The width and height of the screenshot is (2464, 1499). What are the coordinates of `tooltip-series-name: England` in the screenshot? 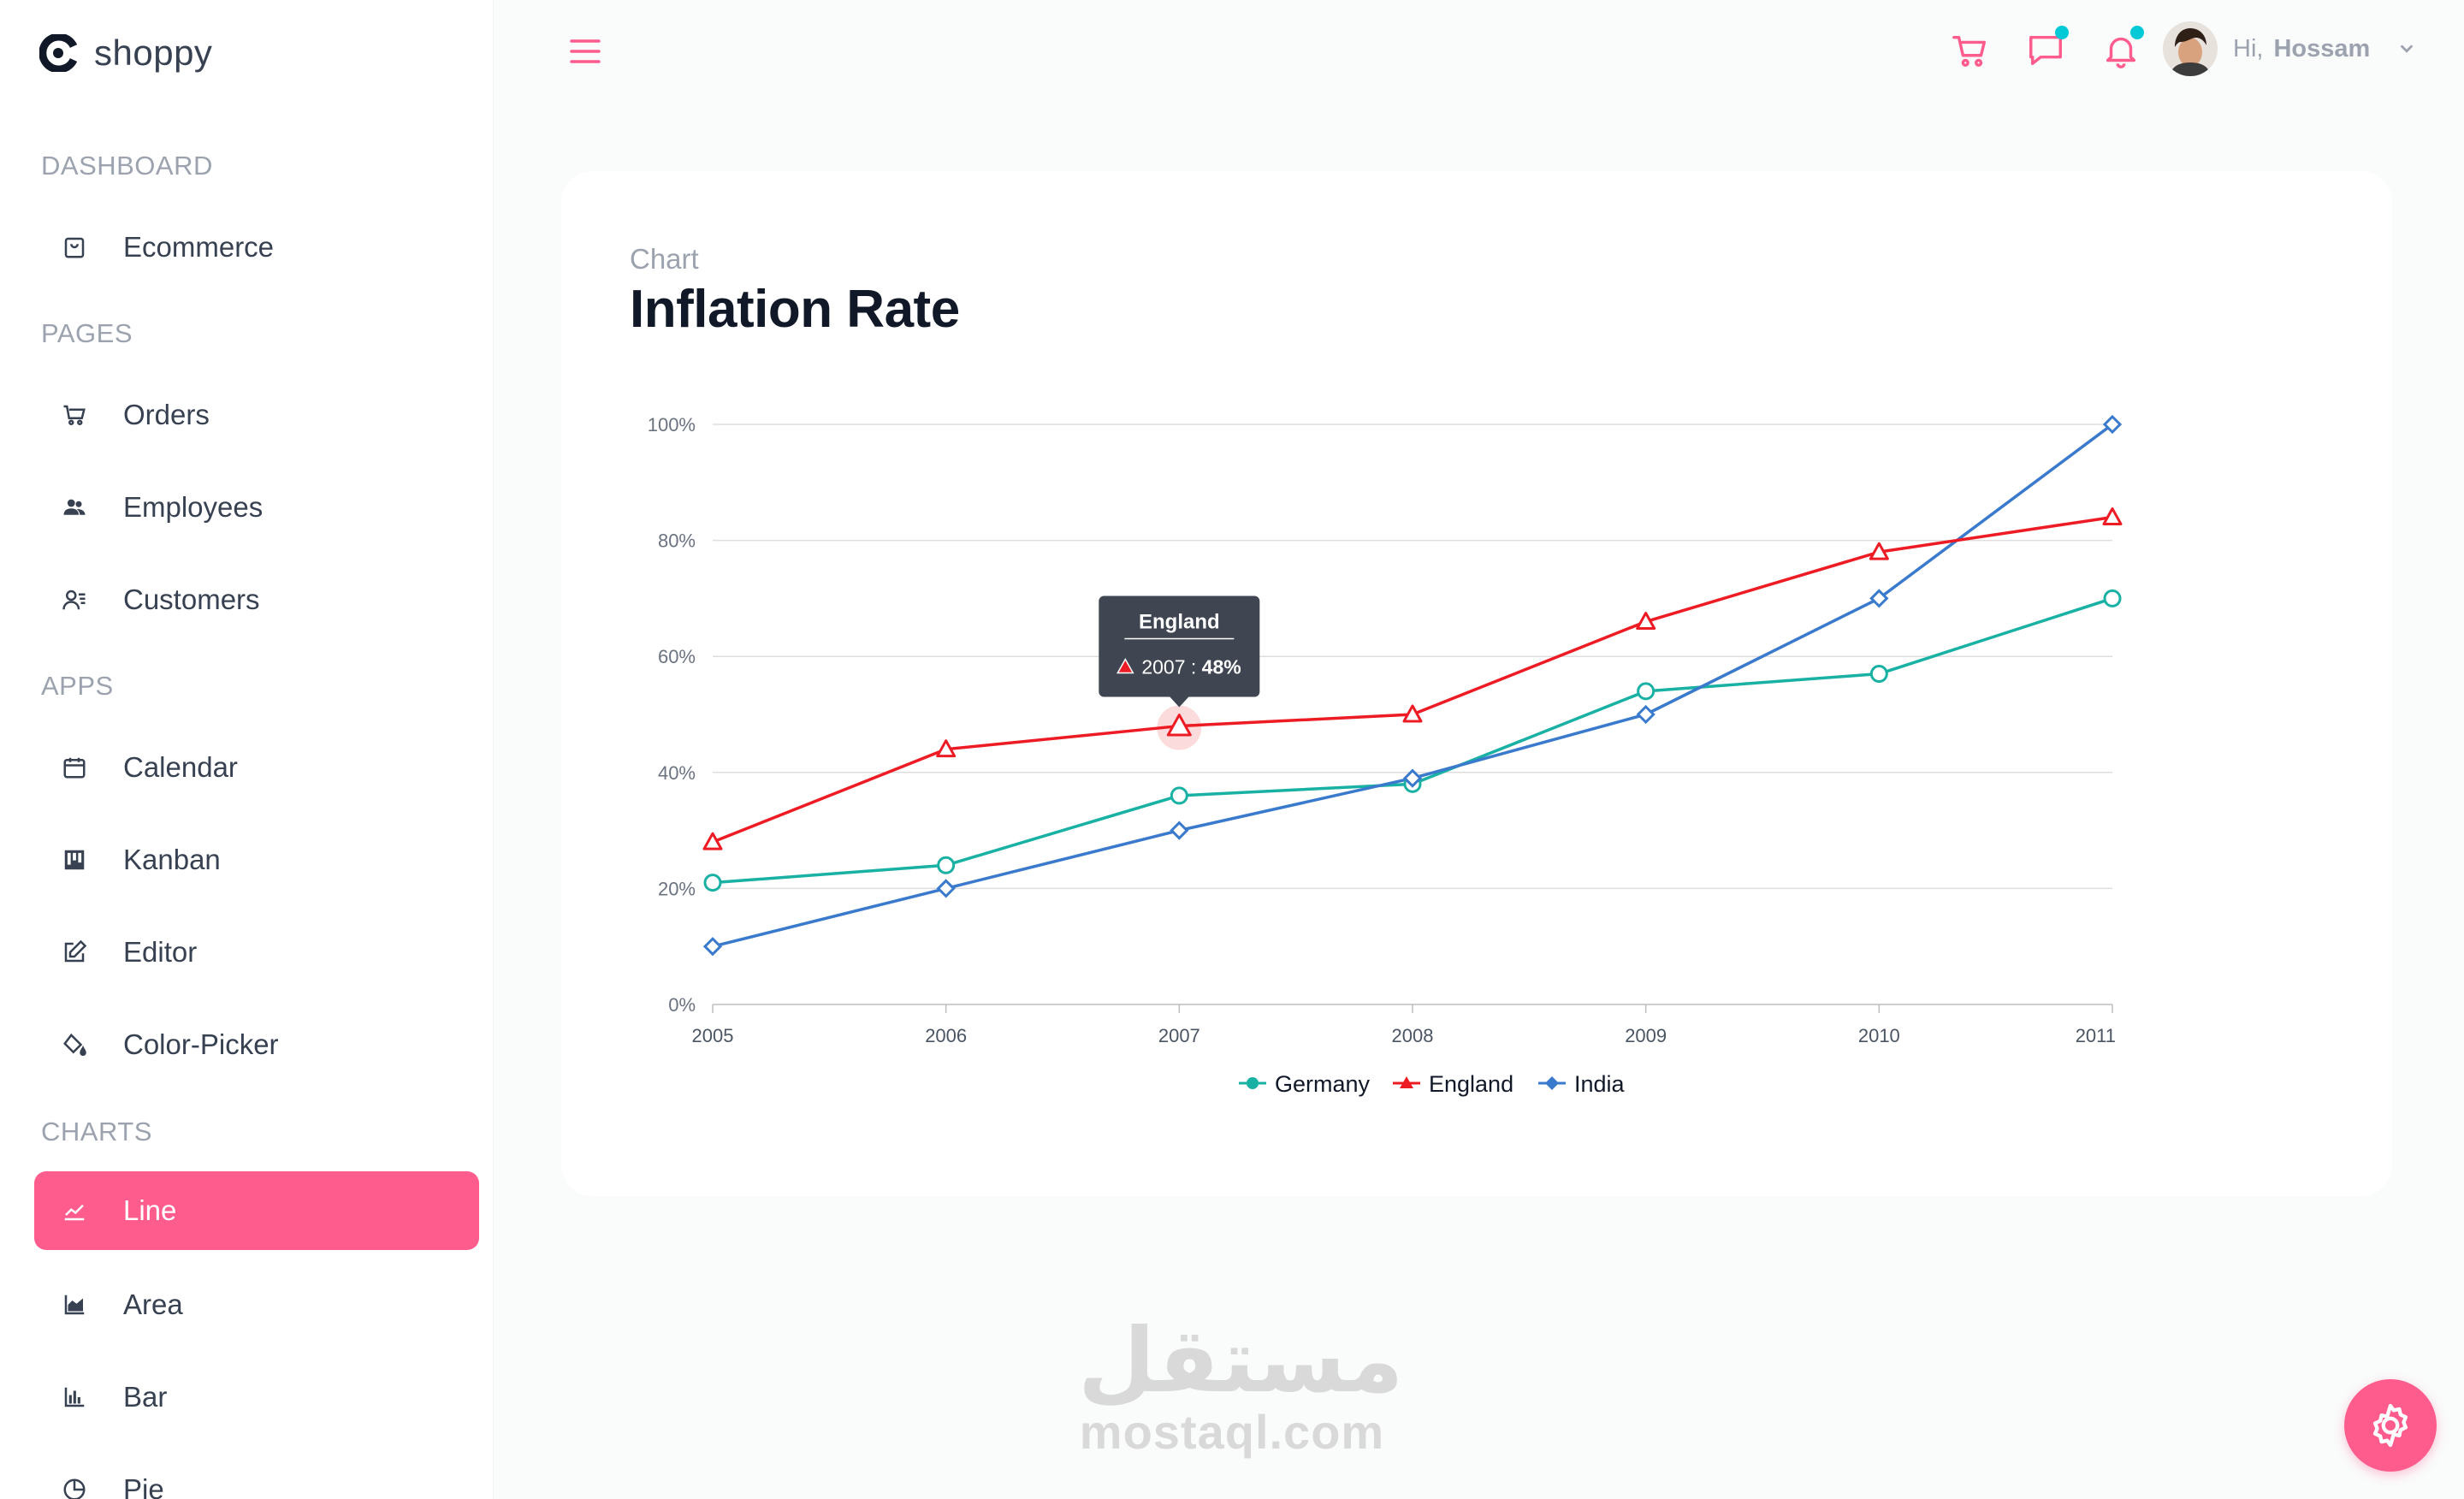 It's located at (1179, 622).